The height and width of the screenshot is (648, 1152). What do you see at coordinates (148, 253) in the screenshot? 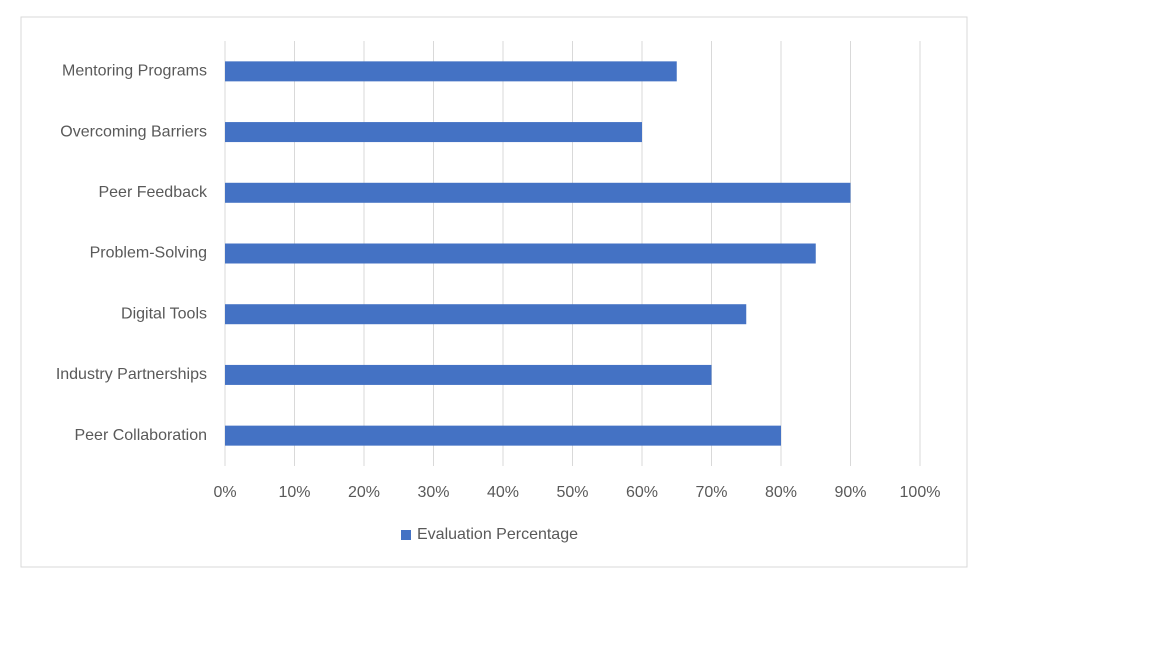
I see `y-tick-label: Problem-Solving` at bounding box center [148, 253].